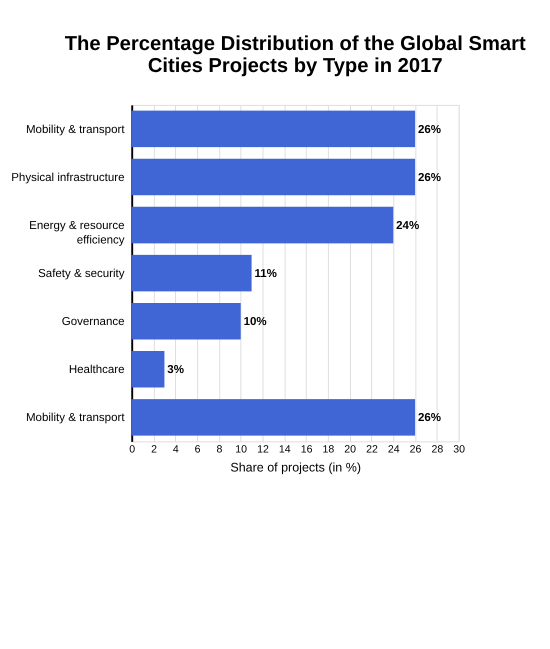  What do you see at coordinates (255, 322) in the screenshot?
I see `data-label: 10%` at bounding box center [255, 322].